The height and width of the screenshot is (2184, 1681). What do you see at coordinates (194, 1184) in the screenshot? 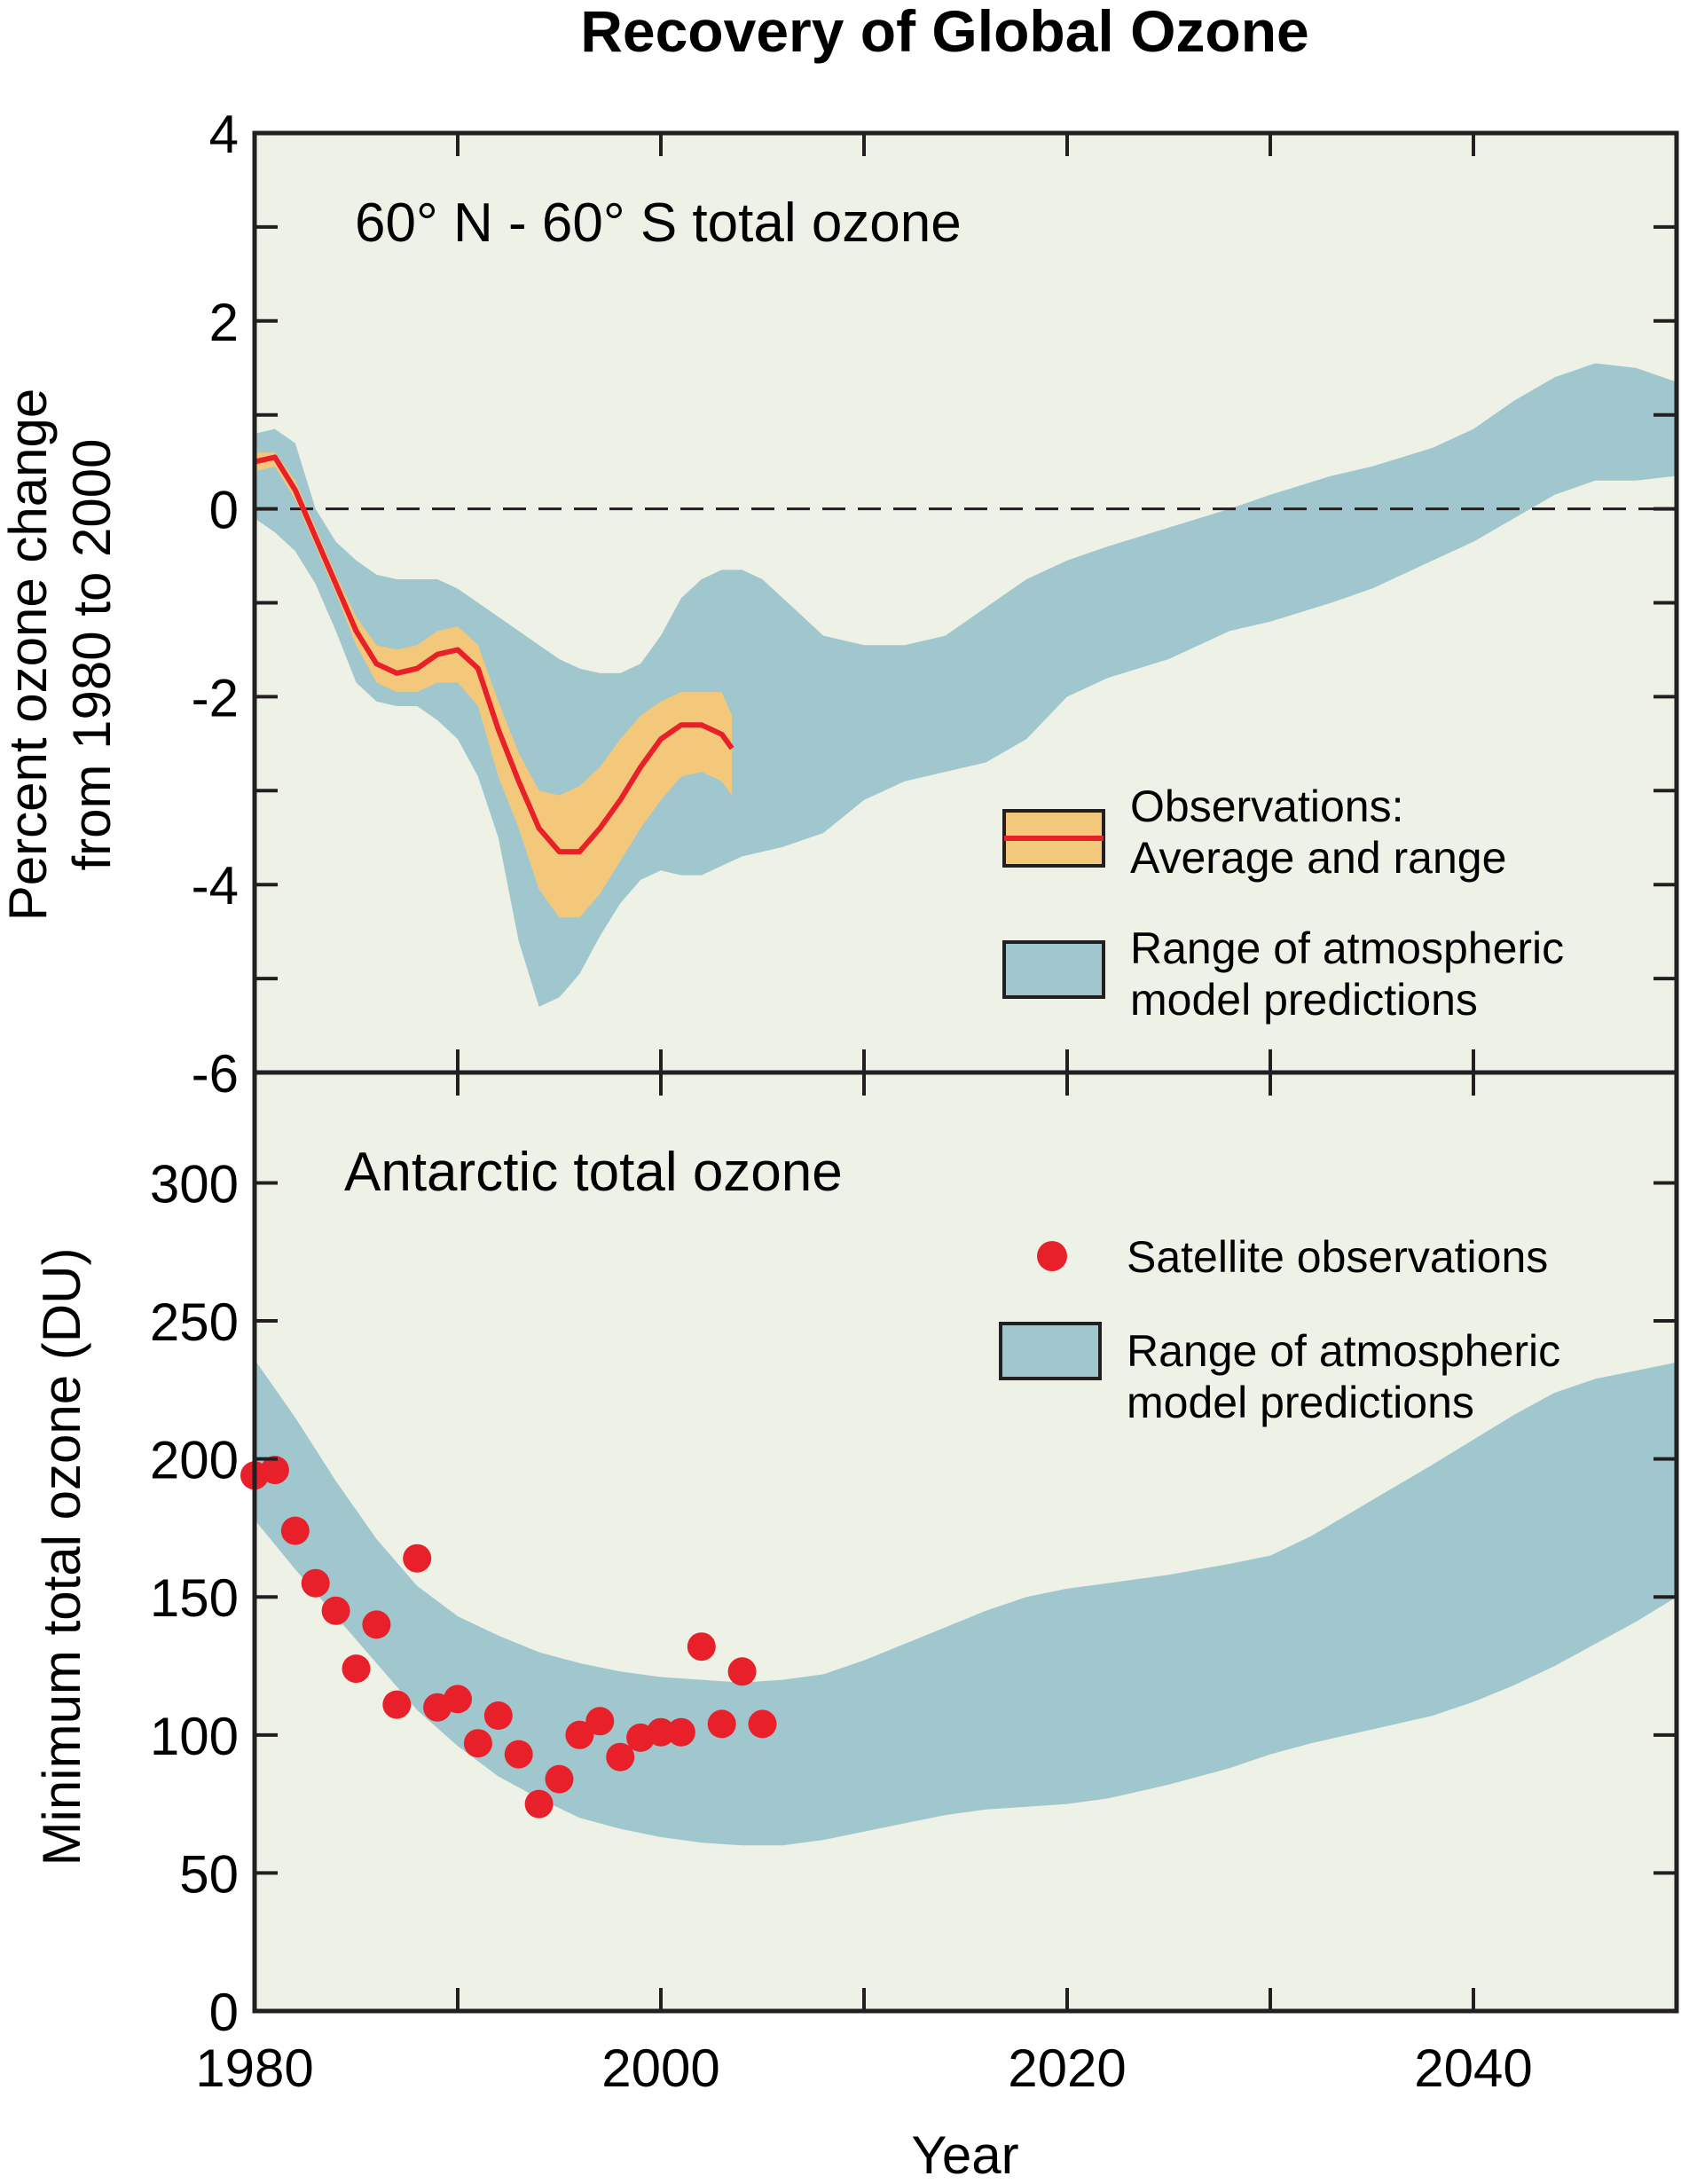
I see `bottom-y-tick-label: 300` at bounding box center [194, 1184].